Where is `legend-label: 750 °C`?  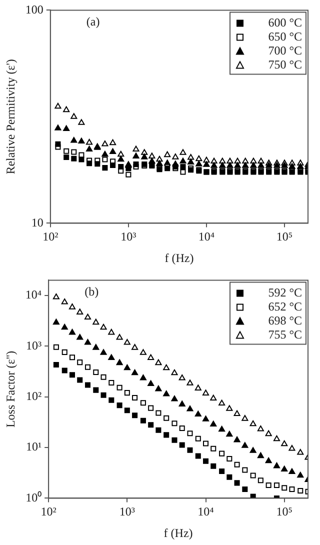 legend-label: 750 °C is located at coordinates (285, 64).